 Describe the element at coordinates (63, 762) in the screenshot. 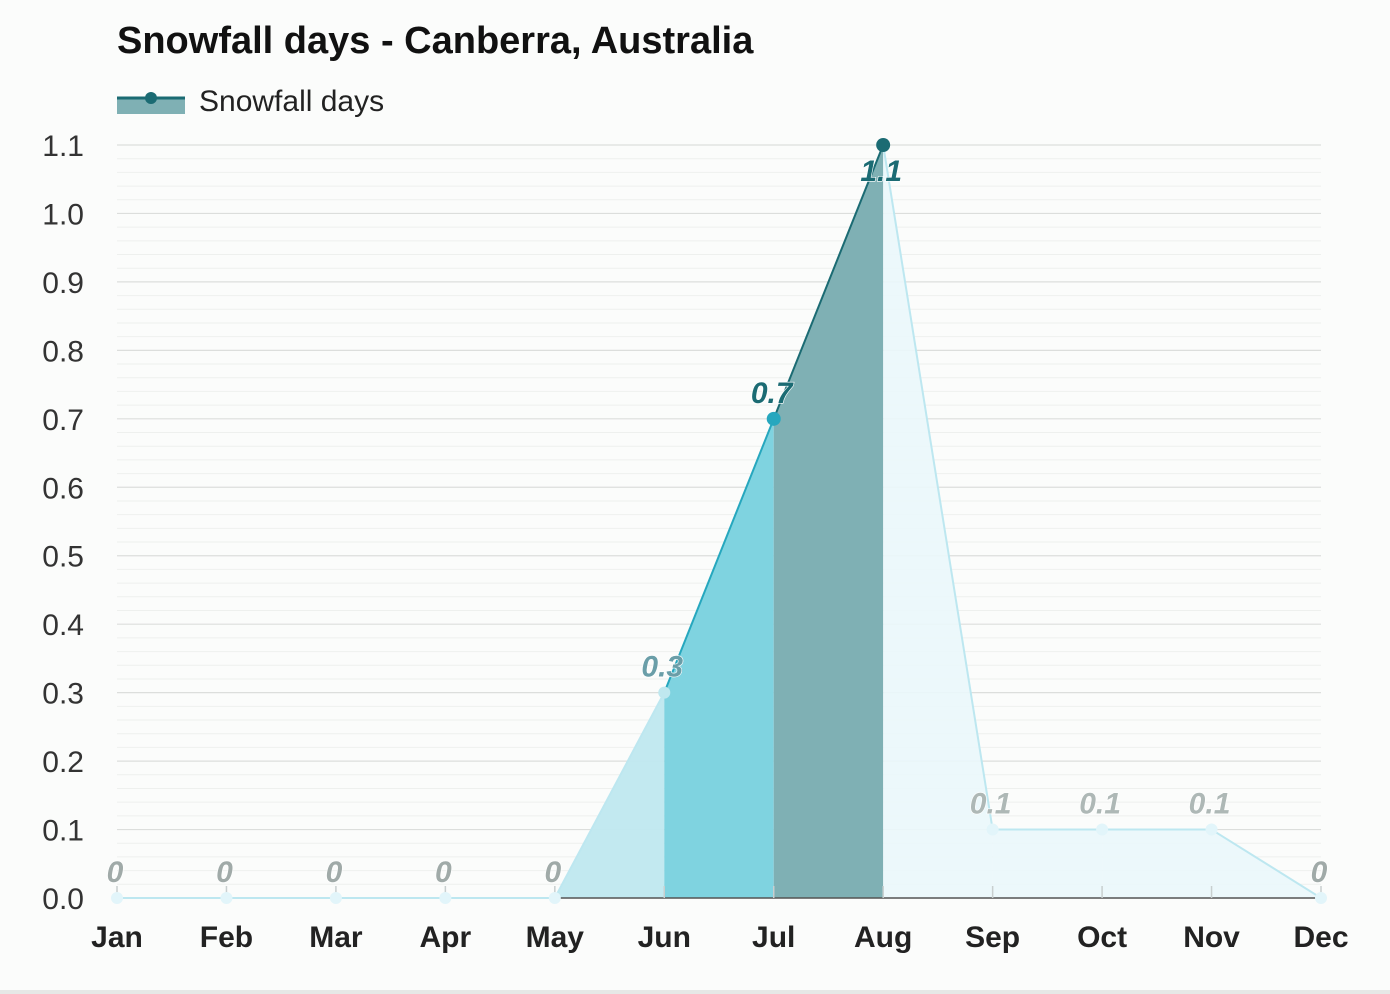

I see `y-tick-label: 0.2` at that location.